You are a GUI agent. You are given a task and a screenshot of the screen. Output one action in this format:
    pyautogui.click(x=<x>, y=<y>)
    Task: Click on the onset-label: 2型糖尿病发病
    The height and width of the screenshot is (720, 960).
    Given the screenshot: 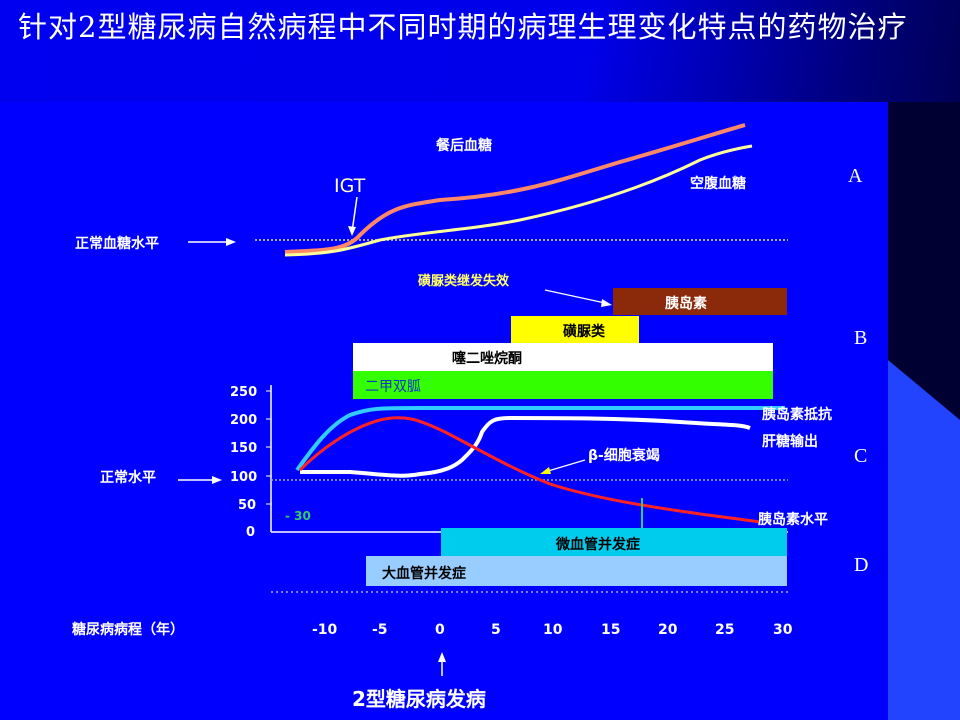 What is the action you would take?
    pyautogui.click(x=419, y=699)
    